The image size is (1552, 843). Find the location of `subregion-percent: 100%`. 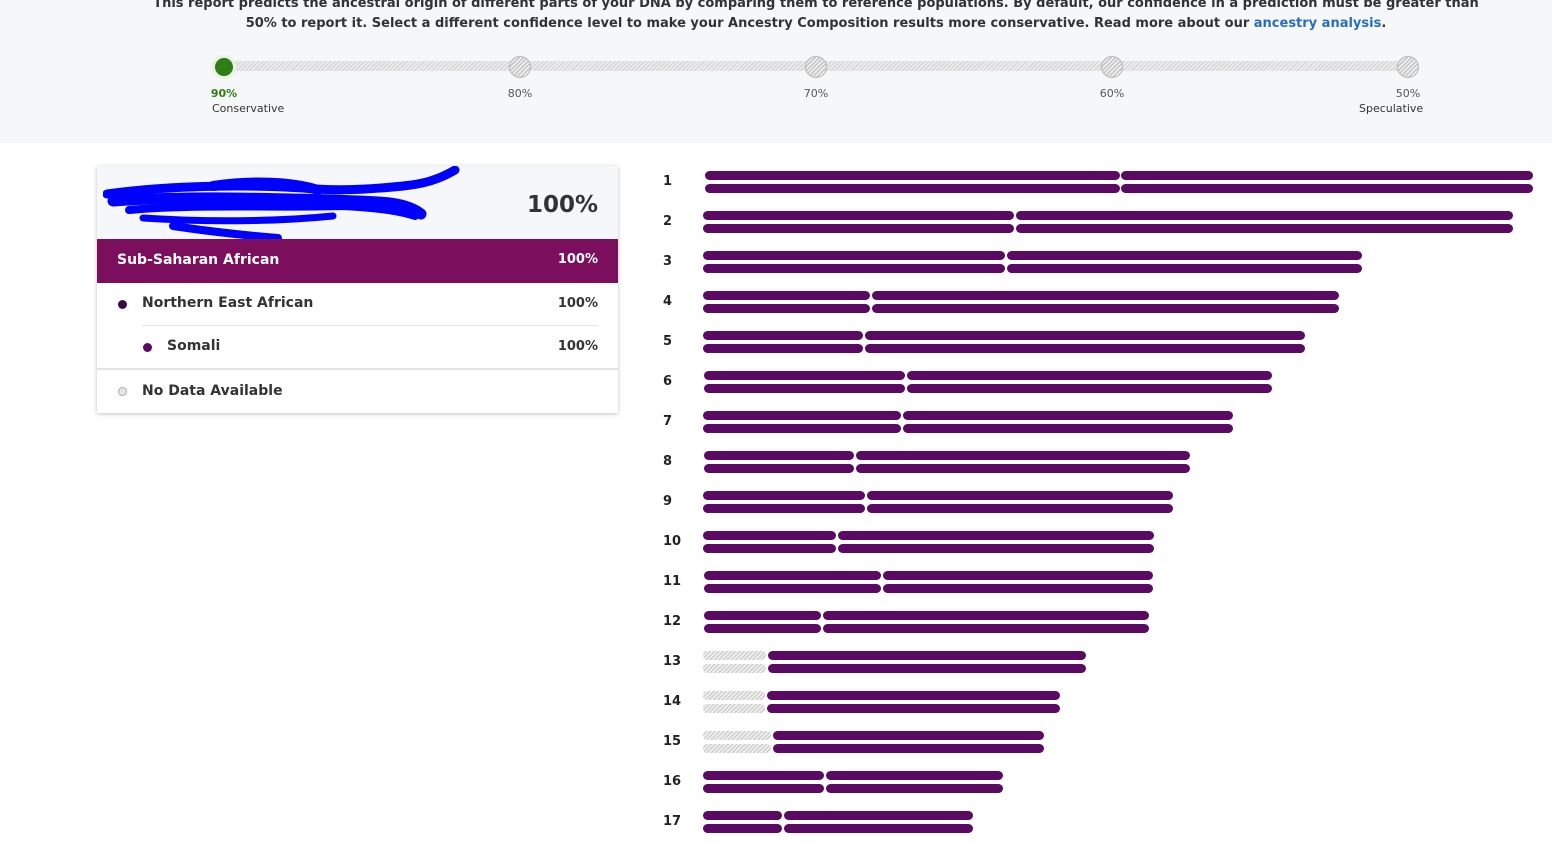

subregion-percent: 100% is located at coordinates (577, 303).